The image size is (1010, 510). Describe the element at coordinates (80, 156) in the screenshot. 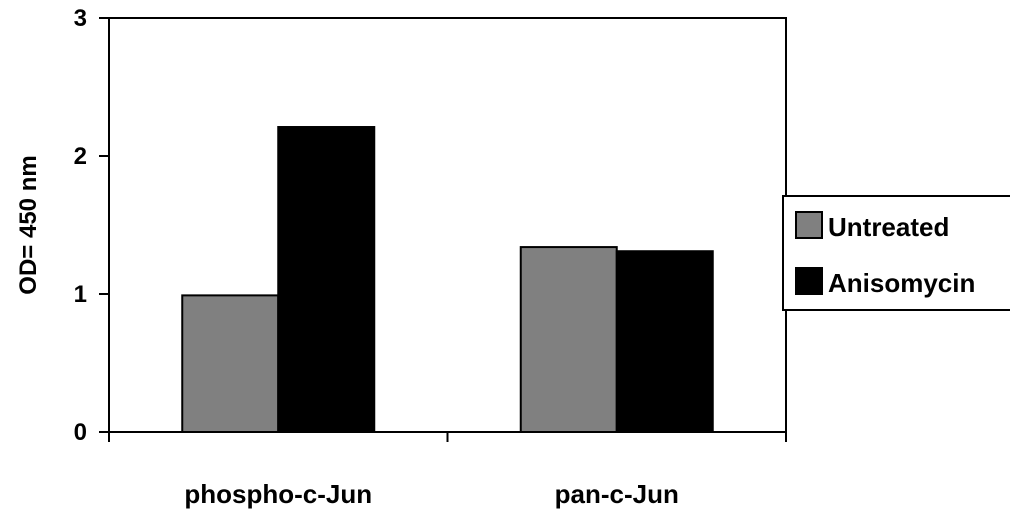

I see `y-tick-label-2: 2` at that location.